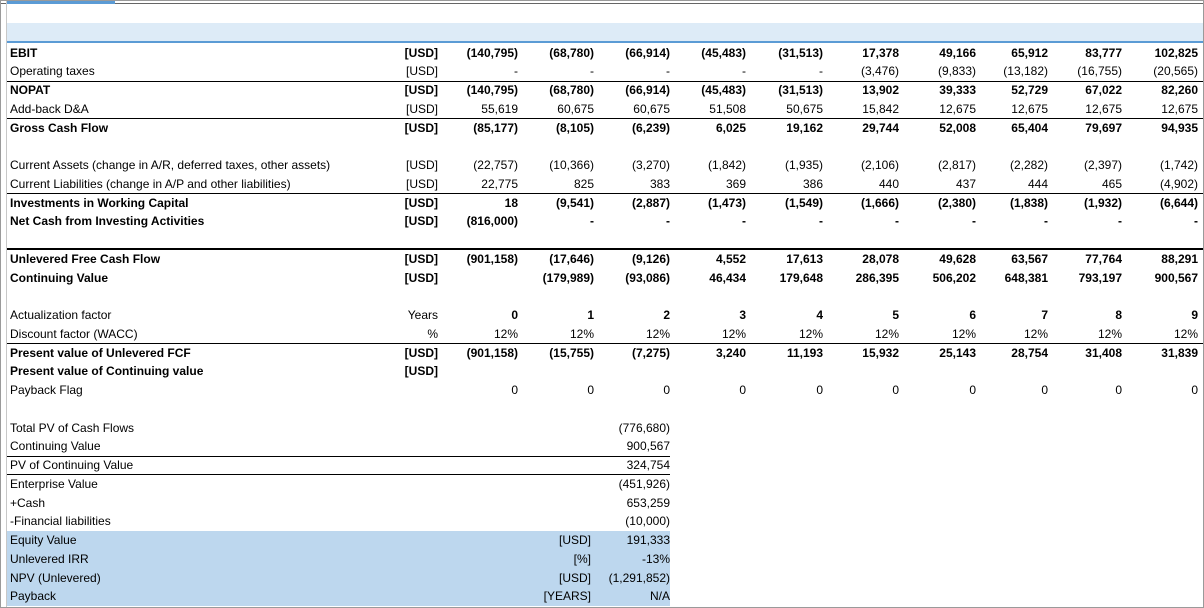  What do you see at coordinates (803, 202) in the screenshot?
I see `value-cell: (1,549)` at bounding box center [803, 202].